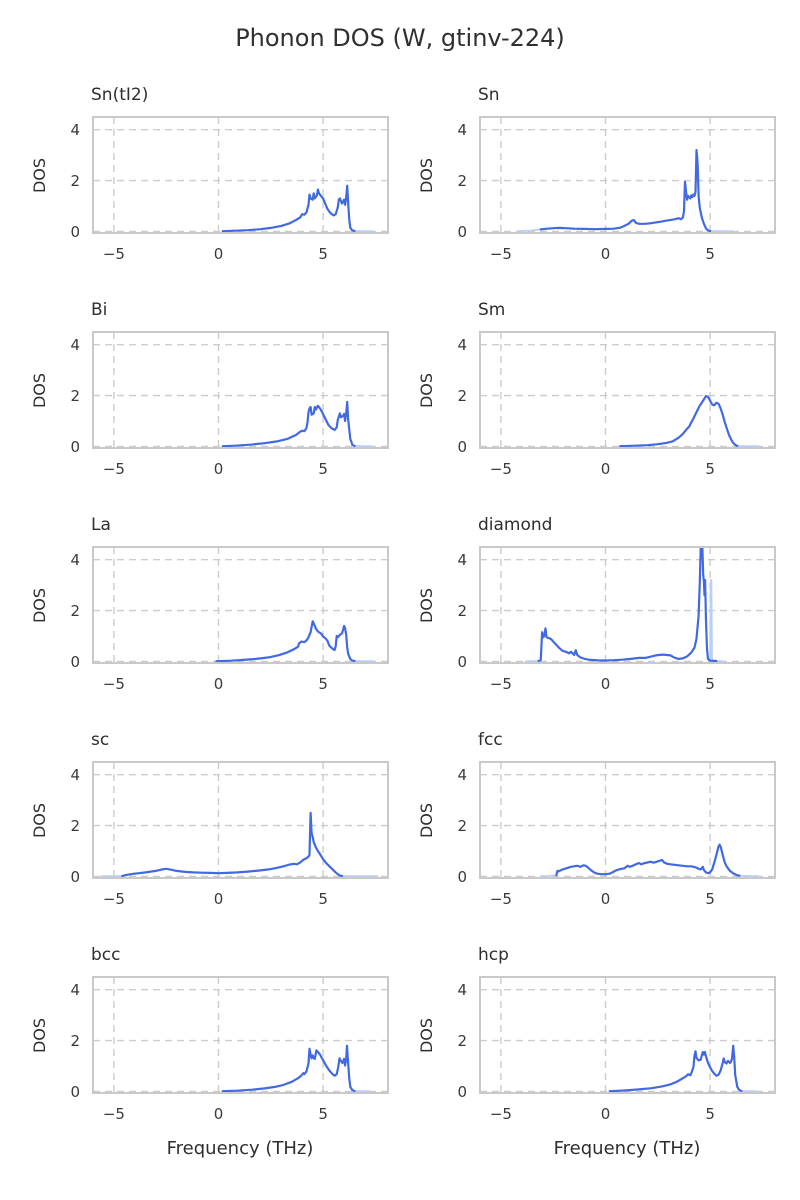 This screenshot has width=800, height=1200. Describe the element at coordinates (99, 310) in the screenshot. I see `subplot-title: Bi` at that location.